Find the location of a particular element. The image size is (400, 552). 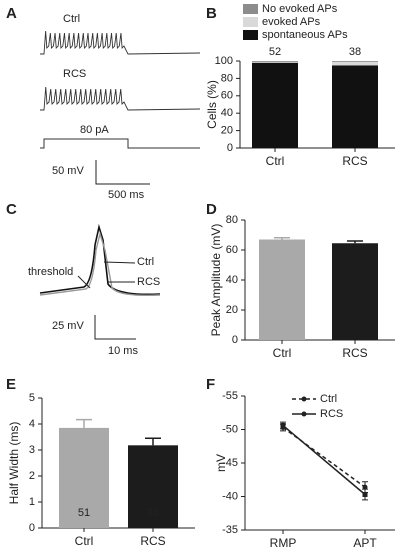

panel-letter: B is located at coordinates (211, 13).